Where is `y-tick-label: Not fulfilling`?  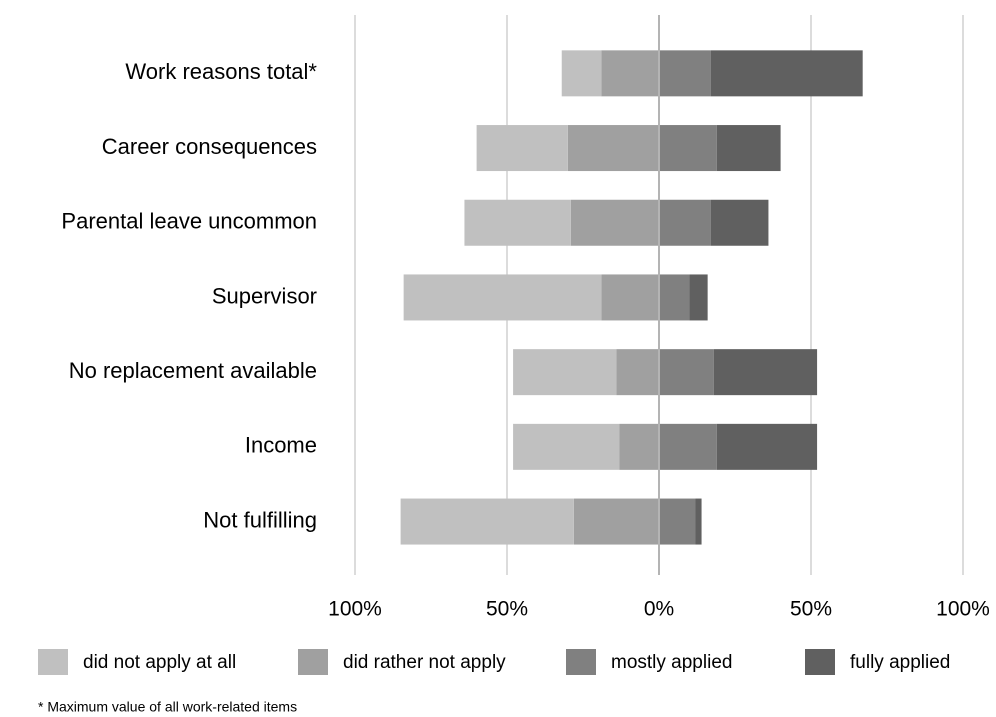 y-tick-label: Not fulfilling is located at coordinates (260, 519).